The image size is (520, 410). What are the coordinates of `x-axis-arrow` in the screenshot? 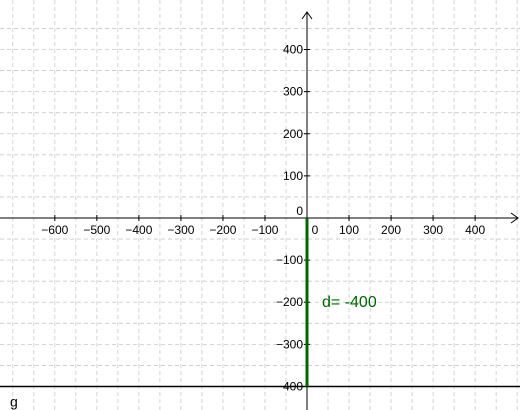 It's located at (514, 218).